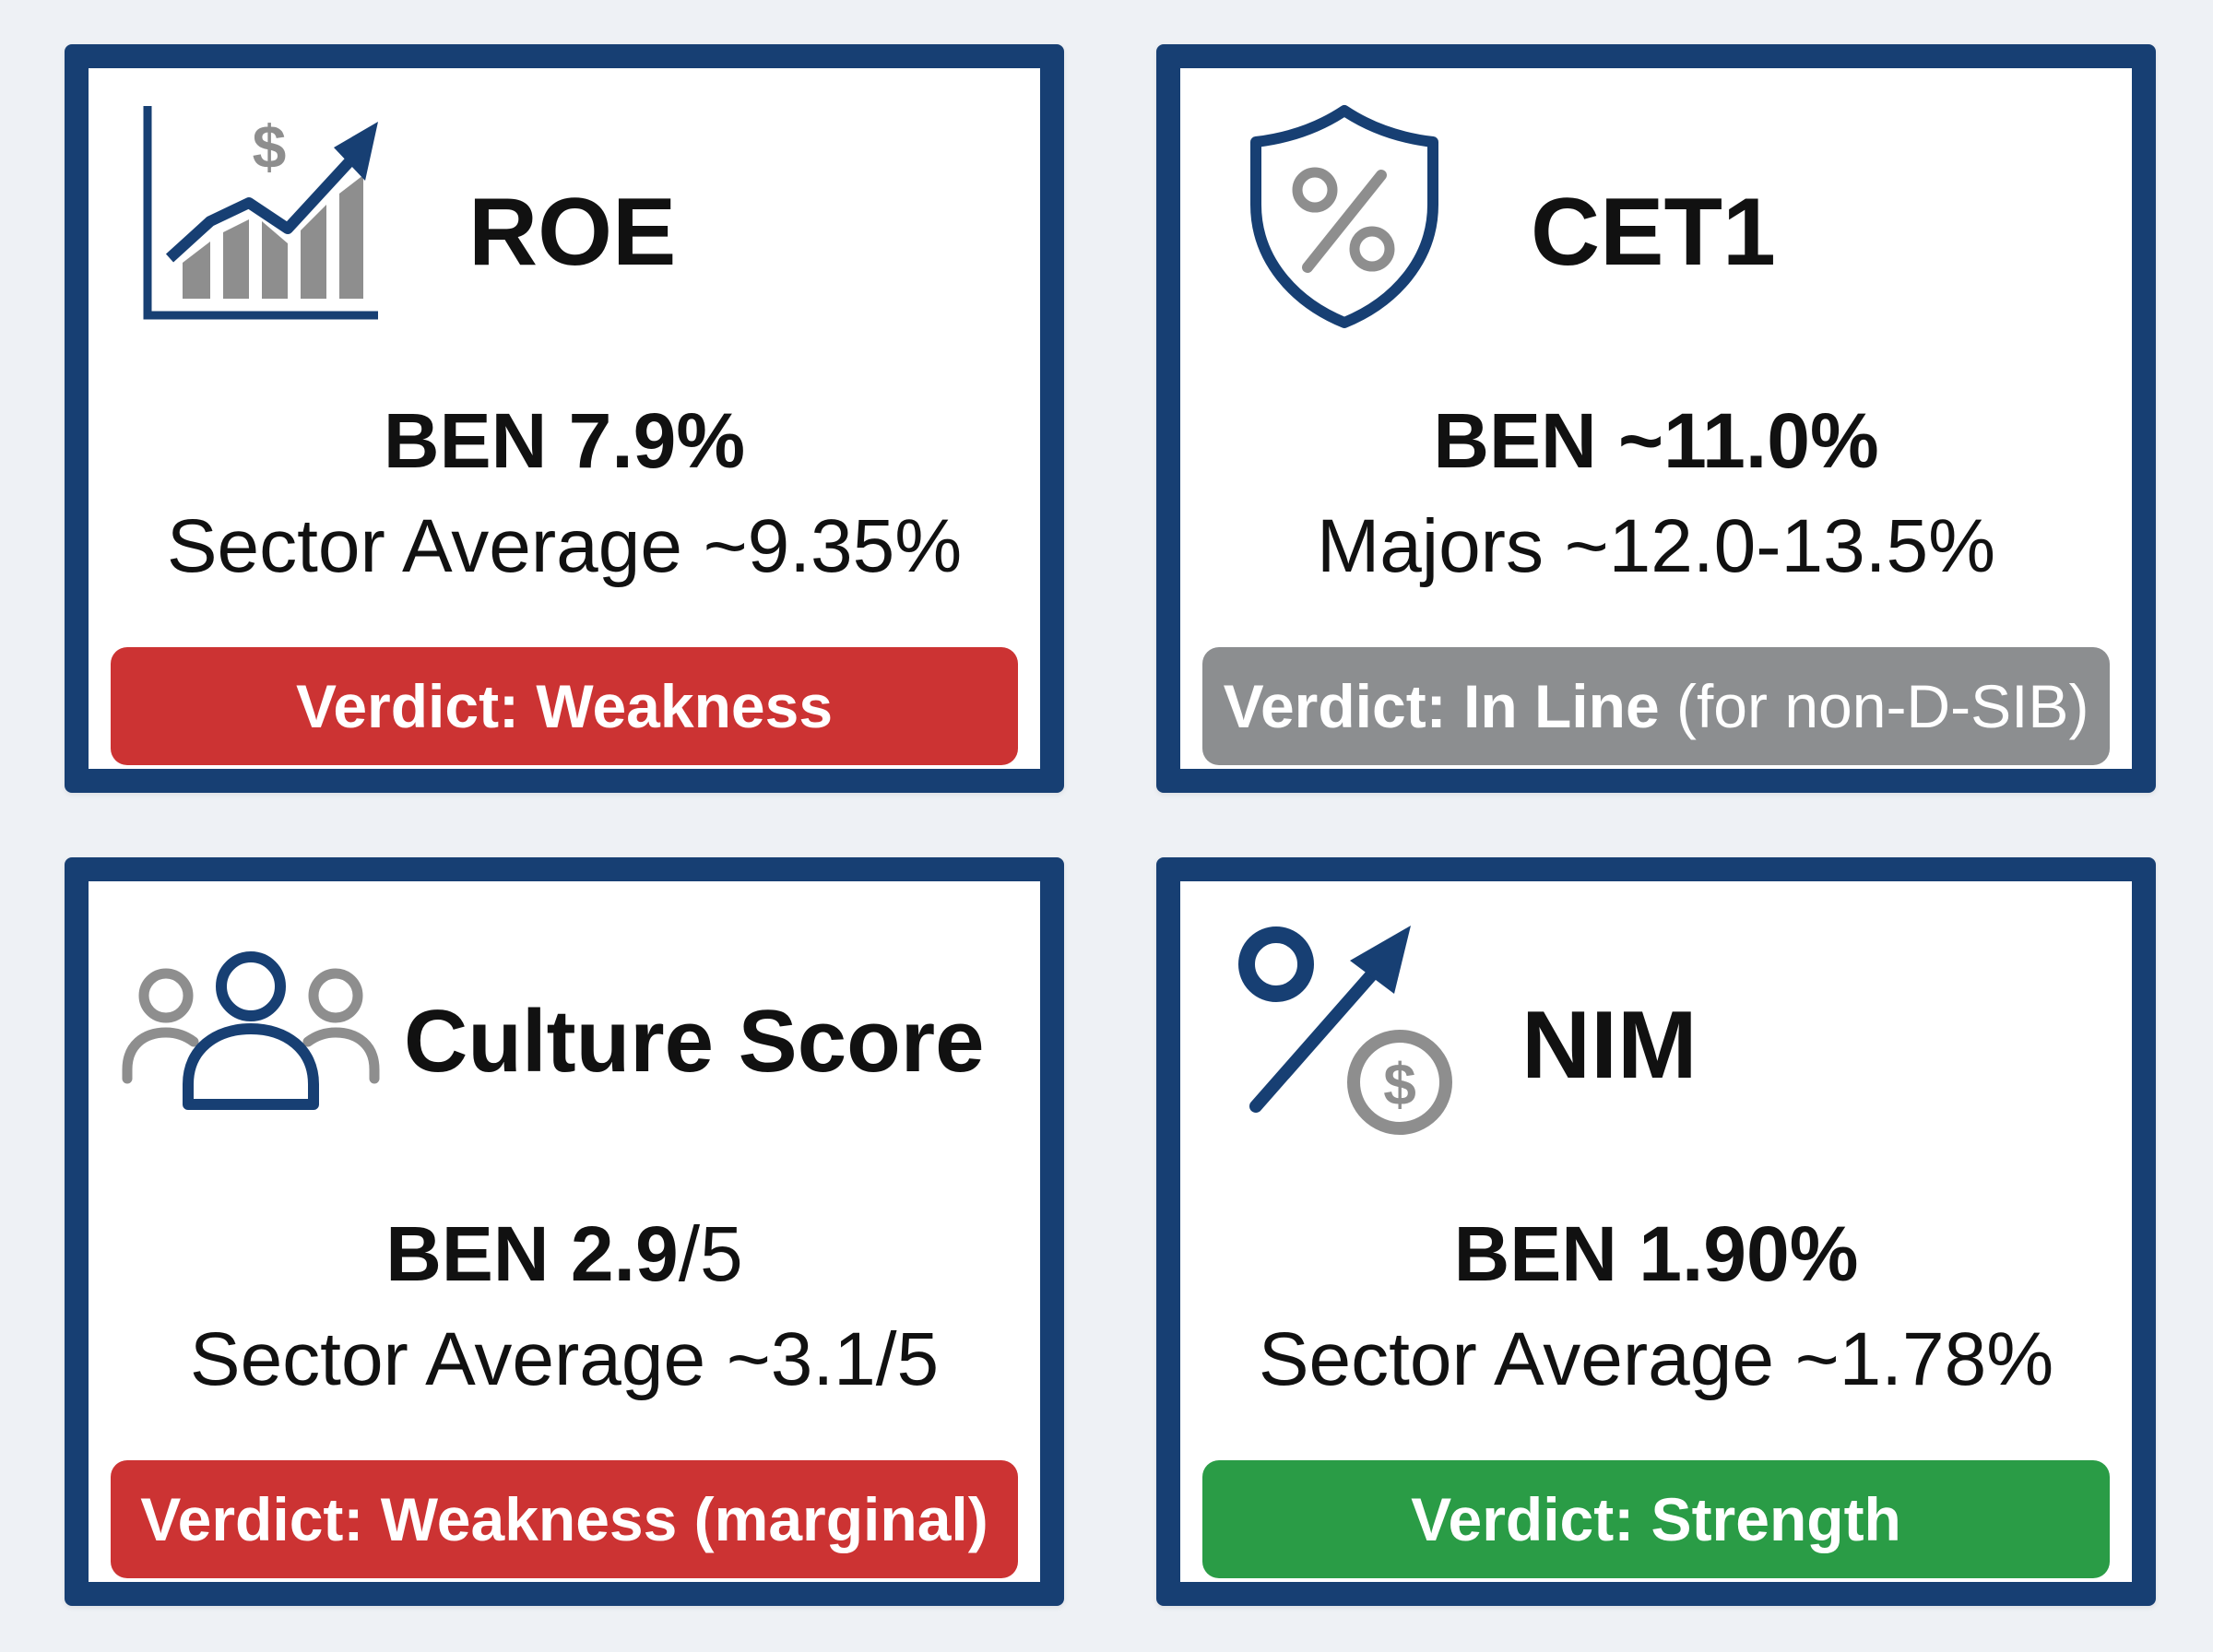 The image size is (2213, 1652). What do you see at coordinates (564, 546) in the screenshot?
I see `comparison-value: Sector Average ~9.35%` at bounding box center [564, 546].